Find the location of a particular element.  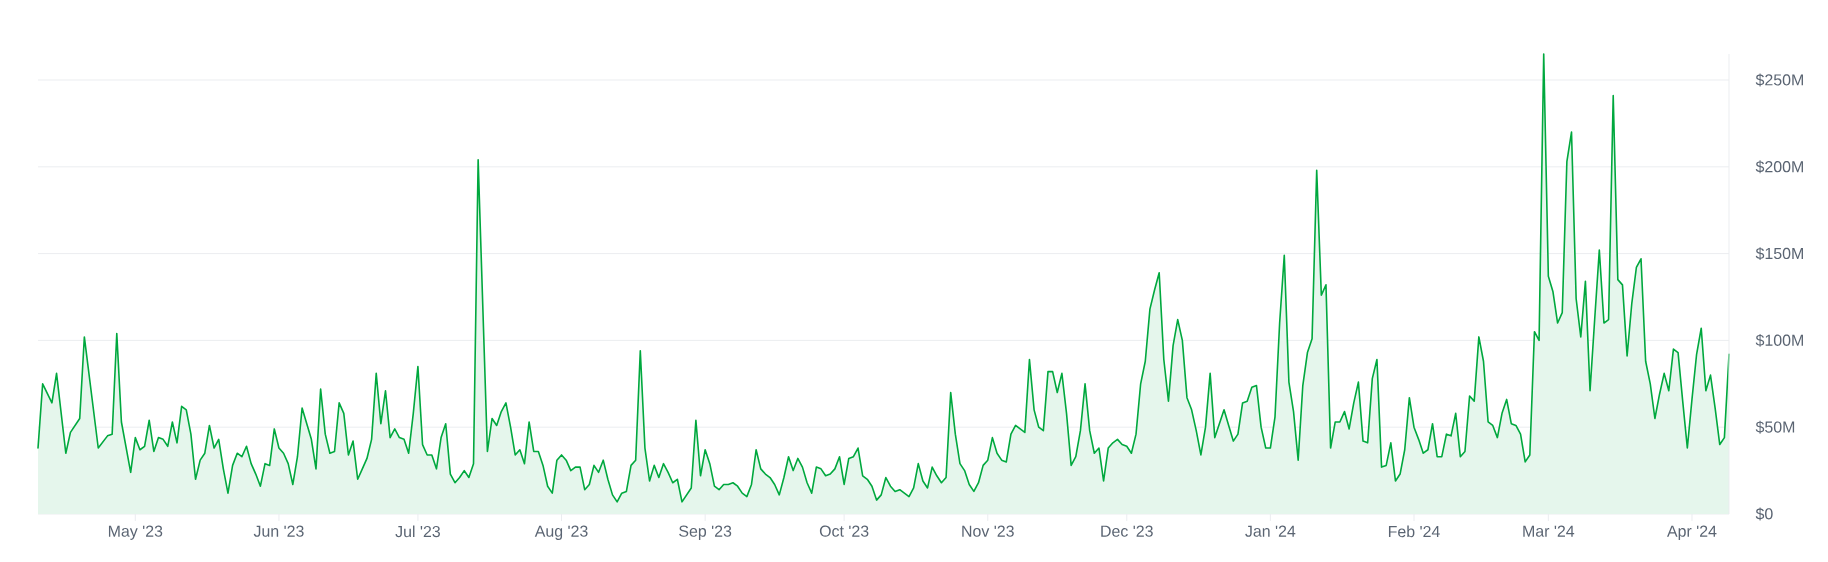

x-tick-label: Oct '23 is located at coordinates (844, 531).